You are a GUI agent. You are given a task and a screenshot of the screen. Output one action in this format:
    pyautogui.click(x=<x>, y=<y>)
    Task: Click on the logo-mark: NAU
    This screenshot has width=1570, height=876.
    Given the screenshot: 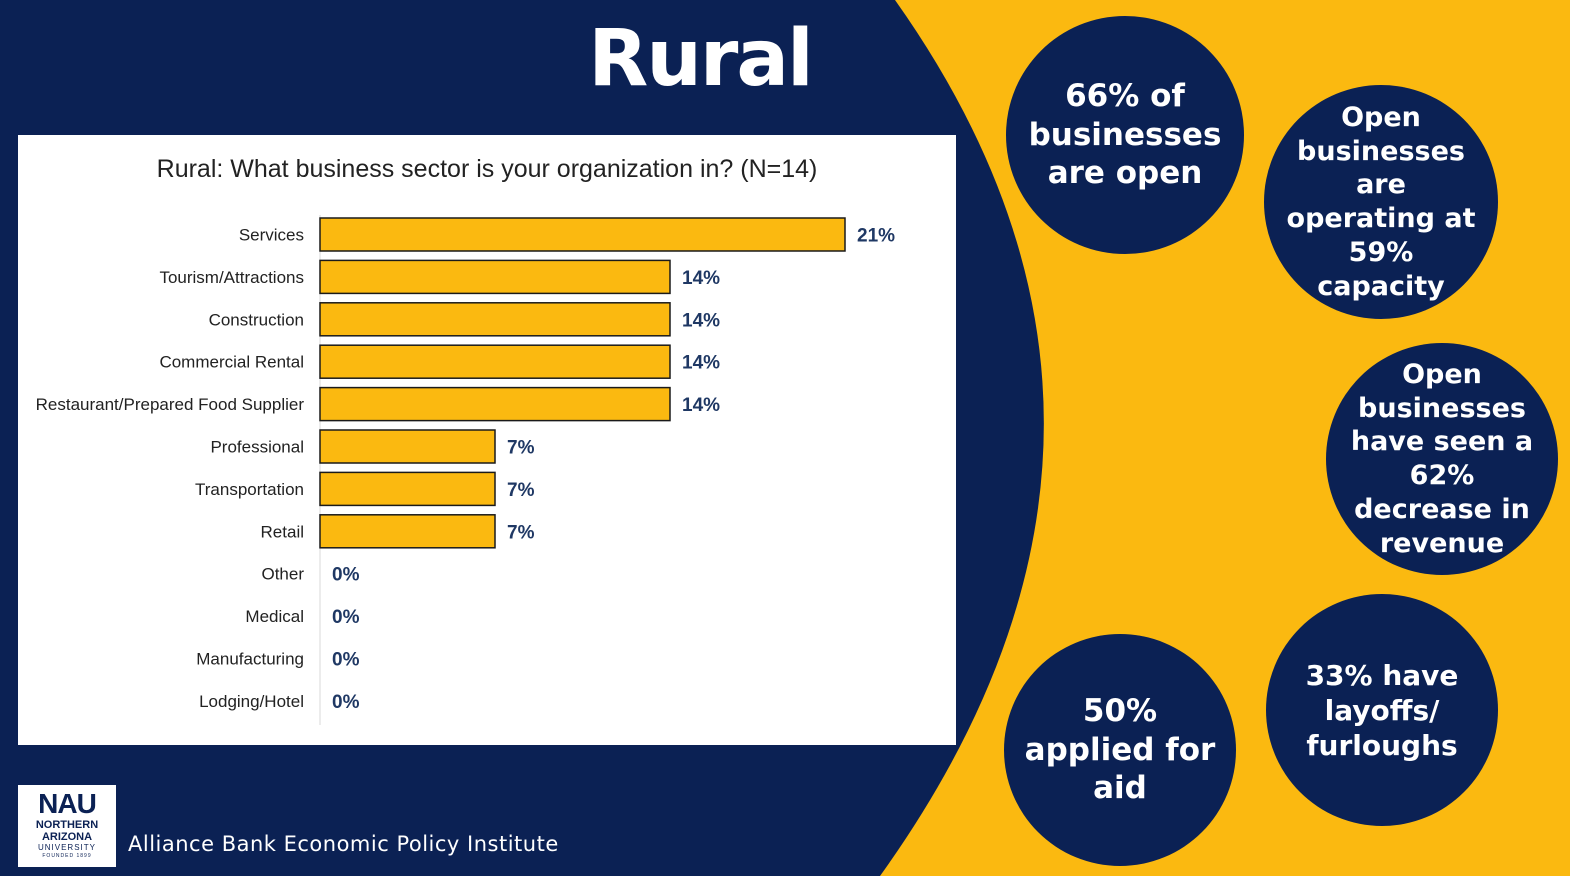 What is the action you would take?
    pyautogui.click(x=67, y=803)
    